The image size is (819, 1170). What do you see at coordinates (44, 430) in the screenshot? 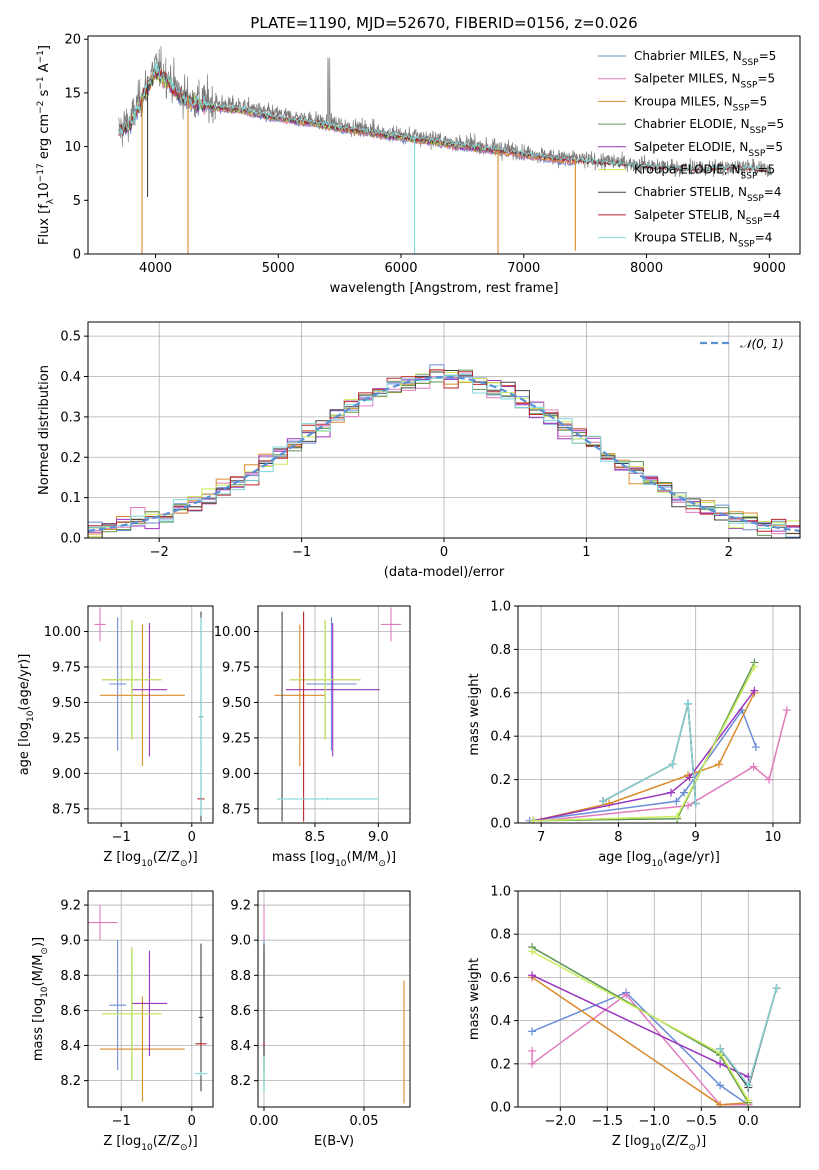
I see `y-axis-label: Normed distribution` at bounding box center [44, 430].